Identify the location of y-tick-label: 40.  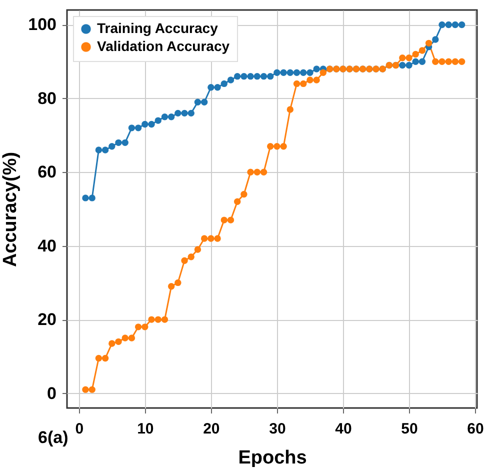
(47, 246).